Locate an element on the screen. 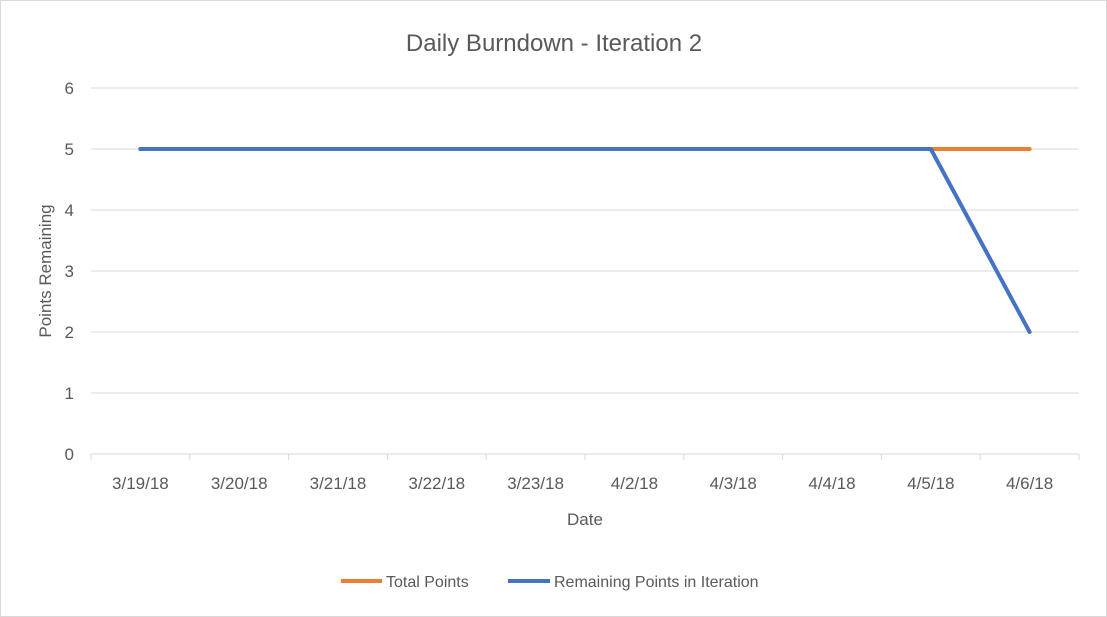 The width and height of the screenshot is (1107, 617). x-axis is located at coordinates (585, 456).